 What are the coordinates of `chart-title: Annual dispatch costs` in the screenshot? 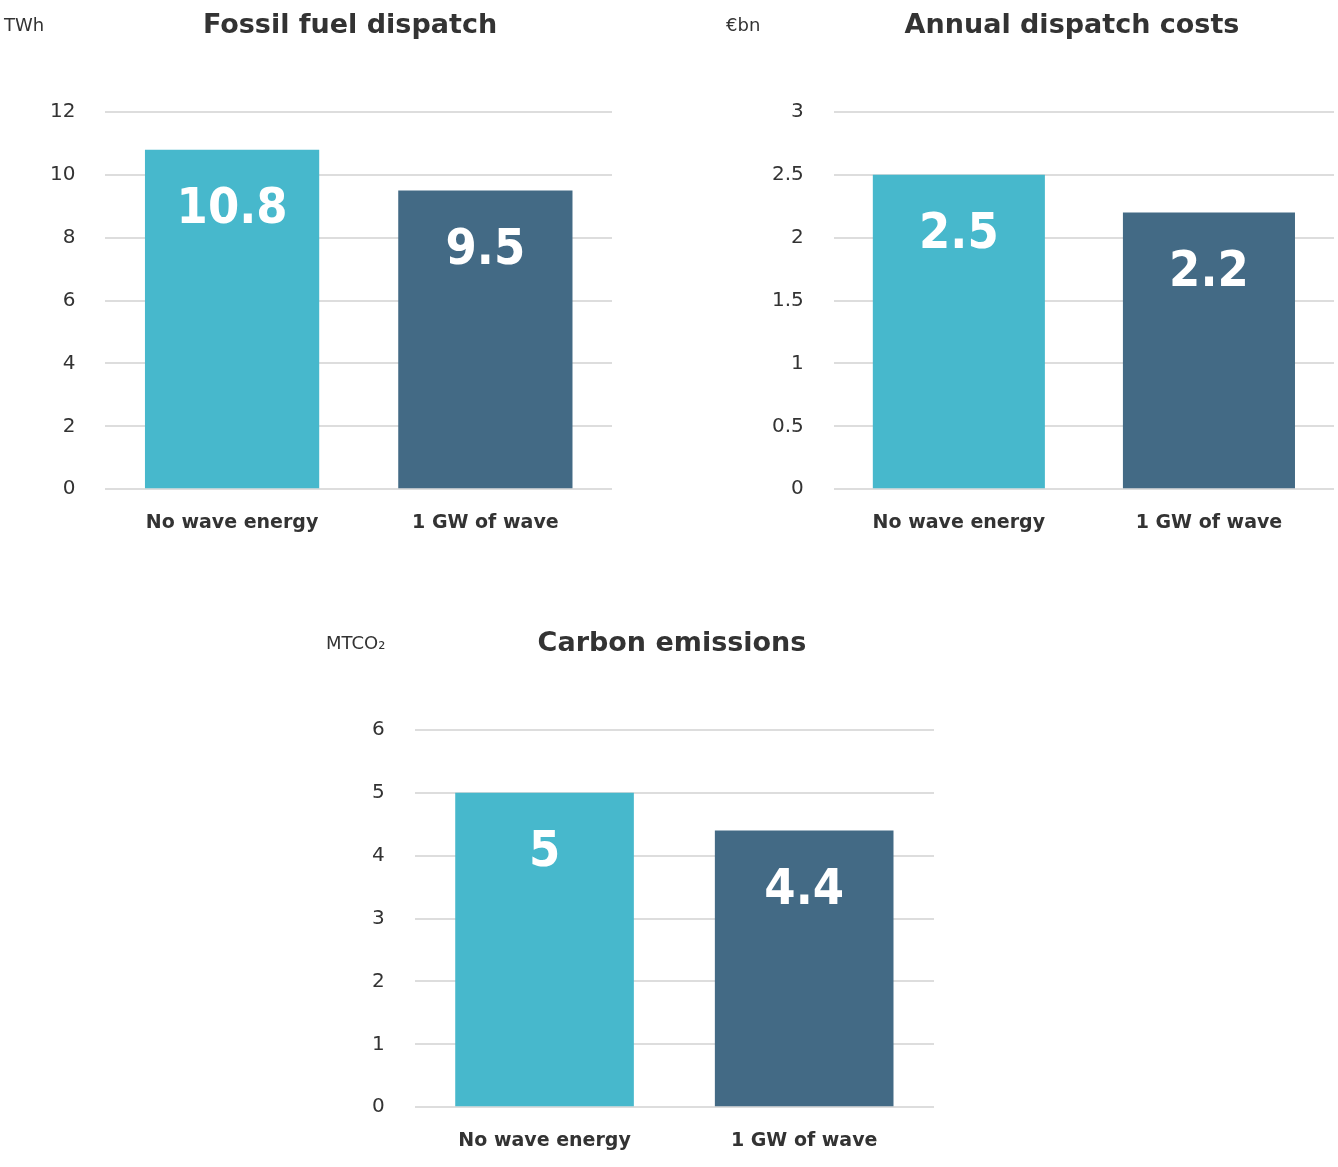 It's located at (1072, 23).